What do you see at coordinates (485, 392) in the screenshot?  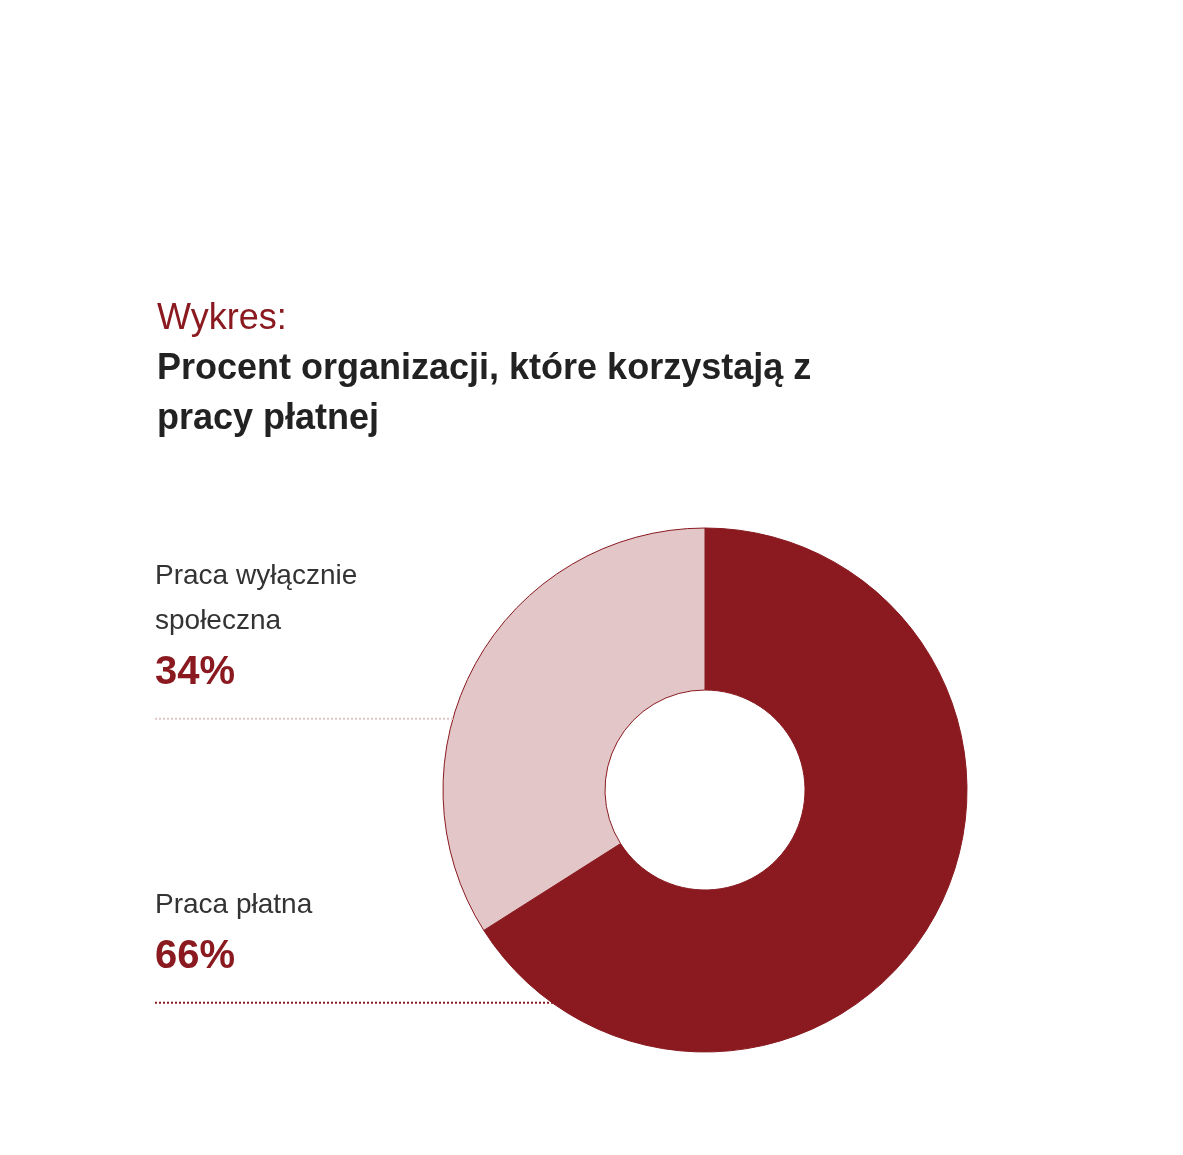 I see `chart-title: Procent organizacji, które korzystają z pracy płatnej` at bounding box center [485, 392].